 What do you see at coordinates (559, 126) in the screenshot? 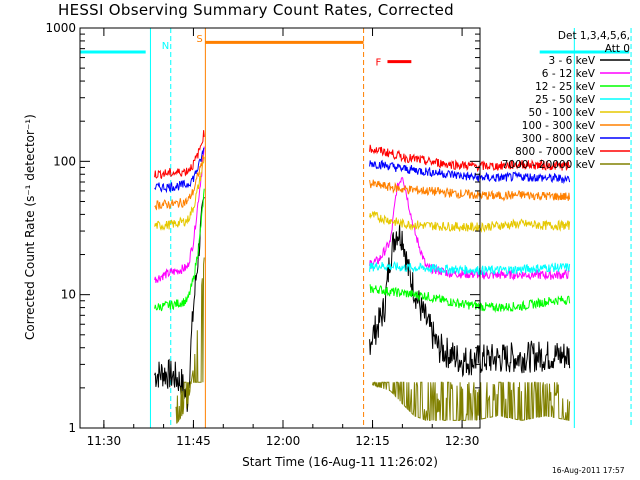
I see `legend-label-5: 100 - 300 keV` at bounding box center [559, 126].